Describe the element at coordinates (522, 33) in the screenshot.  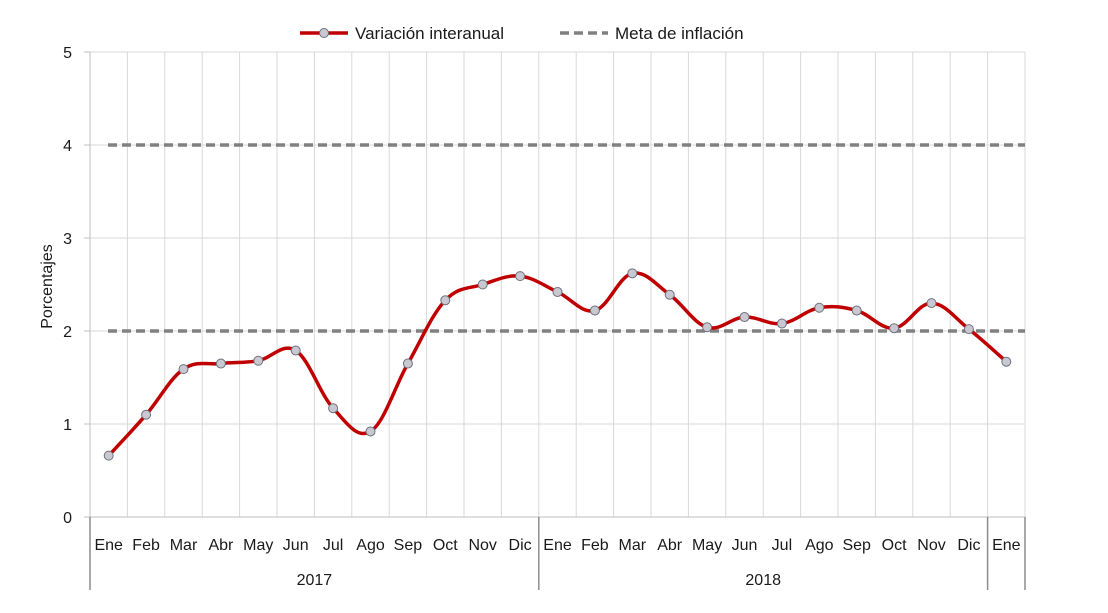
I see `legend: Variación interanual Meta de inflación` at that location.